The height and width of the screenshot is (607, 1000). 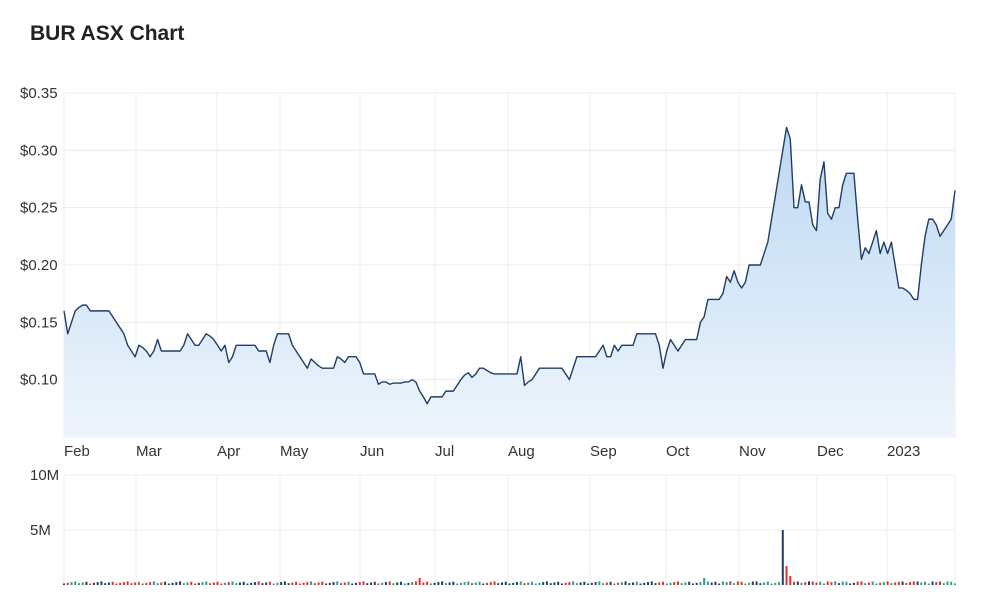 What do you see at coordinates (107, 33) in the screenshot?
I see `chart-title: BUR ASX Chart` at bounding box center [107, 33].